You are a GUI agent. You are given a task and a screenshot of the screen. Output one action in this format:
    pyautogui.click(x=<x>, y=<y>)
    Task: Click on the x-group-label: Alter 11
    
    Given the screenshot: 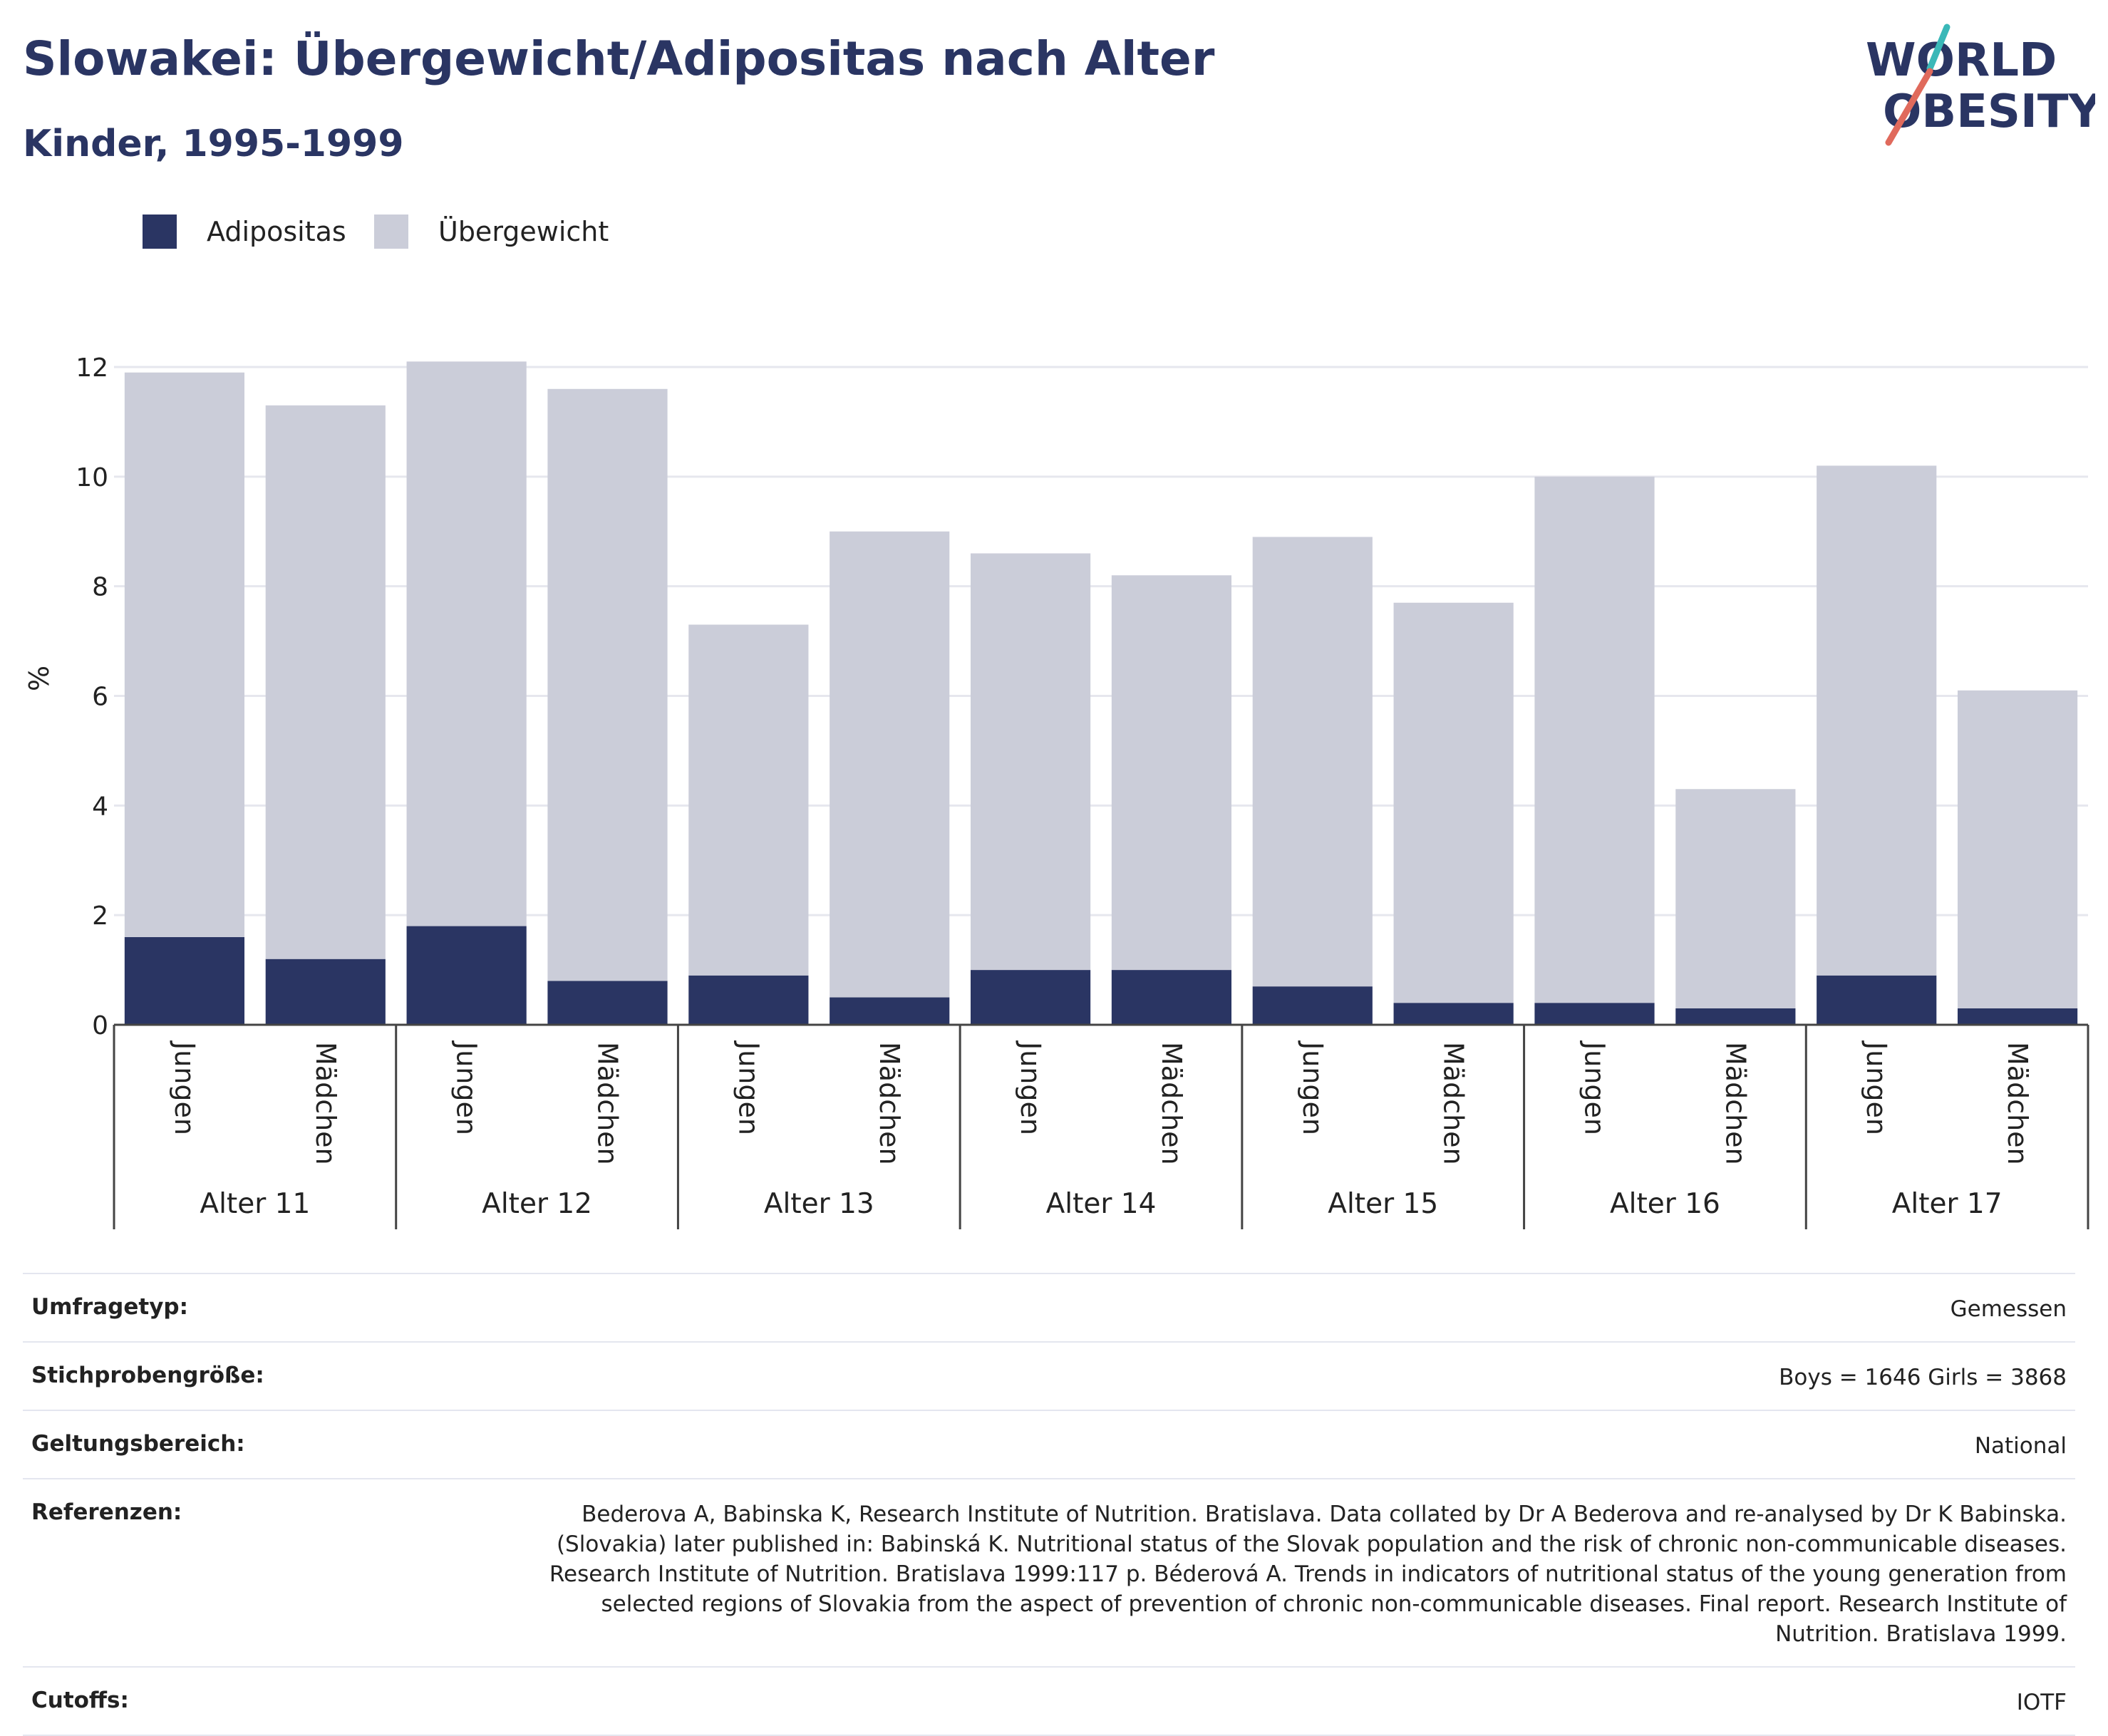 What is the action you would take?
    pyautogui.click(x=255, y=1204)
    